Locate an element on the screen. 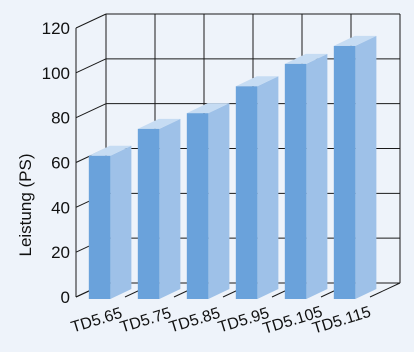 The image size is (414, 352). y-tick-label: 100 is located at coordinates (56, 73).